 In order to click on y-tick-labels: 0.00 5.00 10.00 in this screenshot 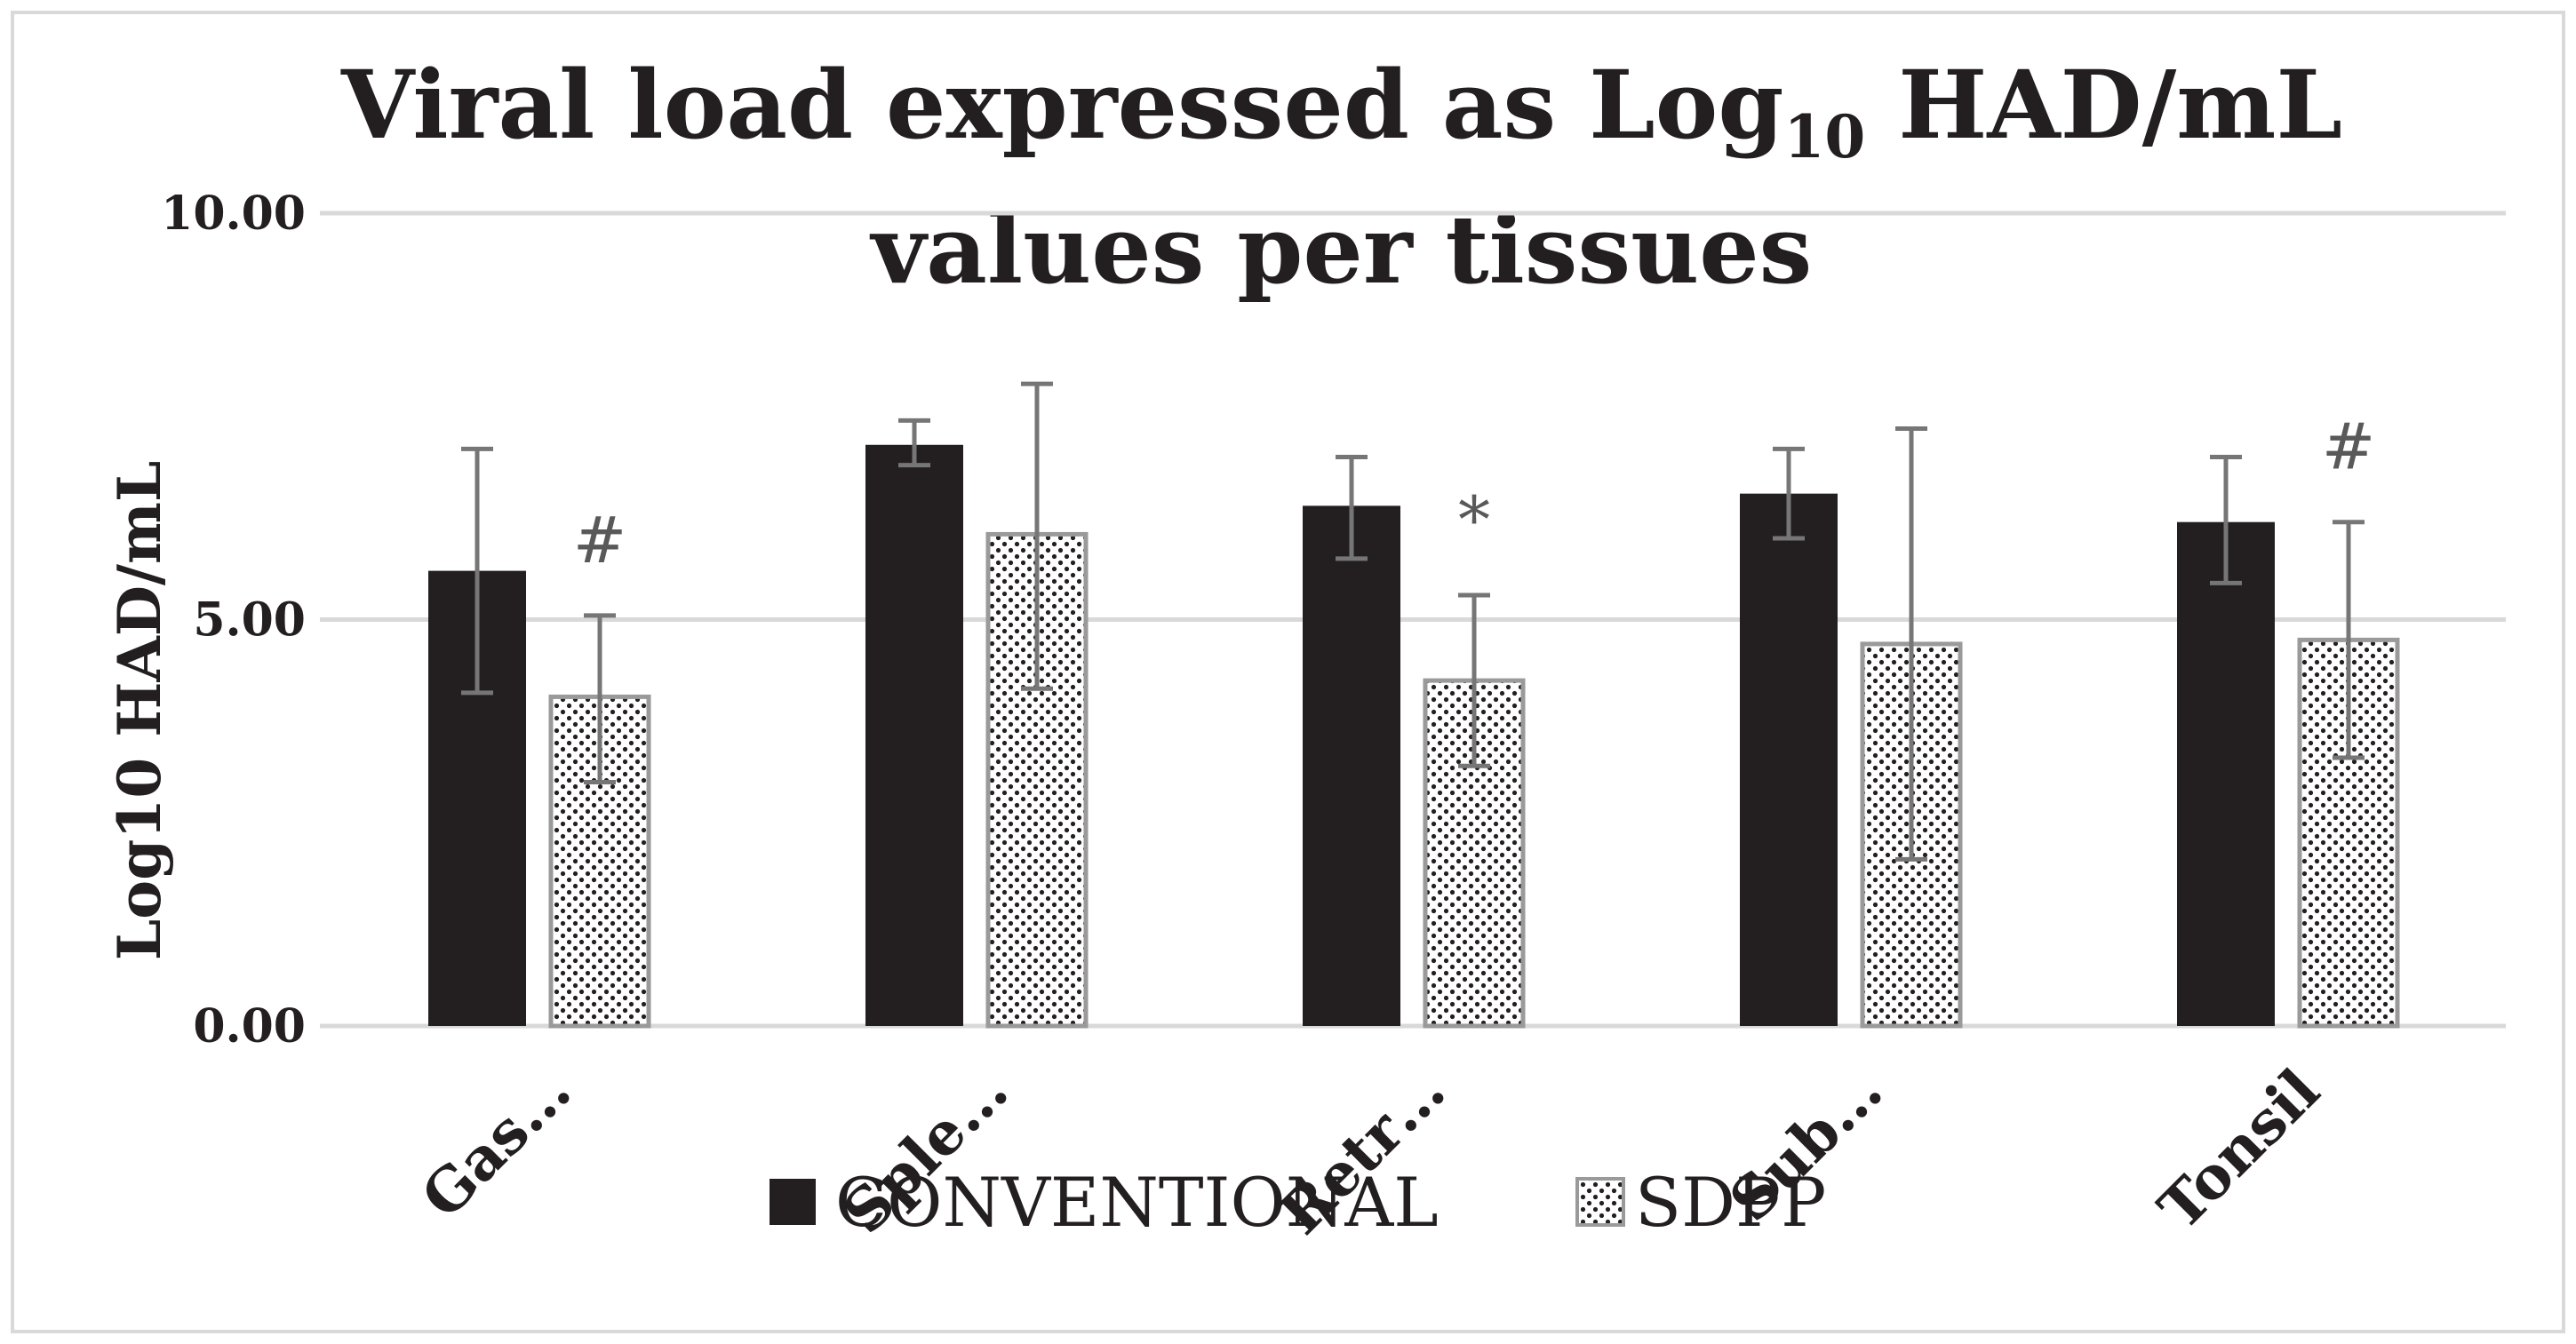, I will do `click(233, 620)`.